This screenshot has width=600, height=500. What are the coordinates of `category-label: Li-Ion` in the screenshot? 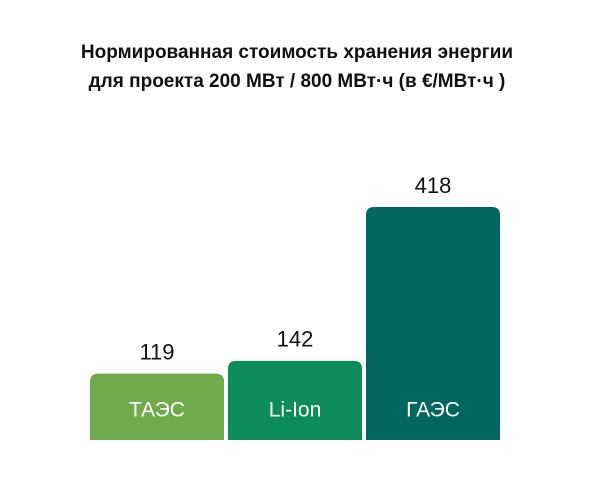 It's located at (295, 410).